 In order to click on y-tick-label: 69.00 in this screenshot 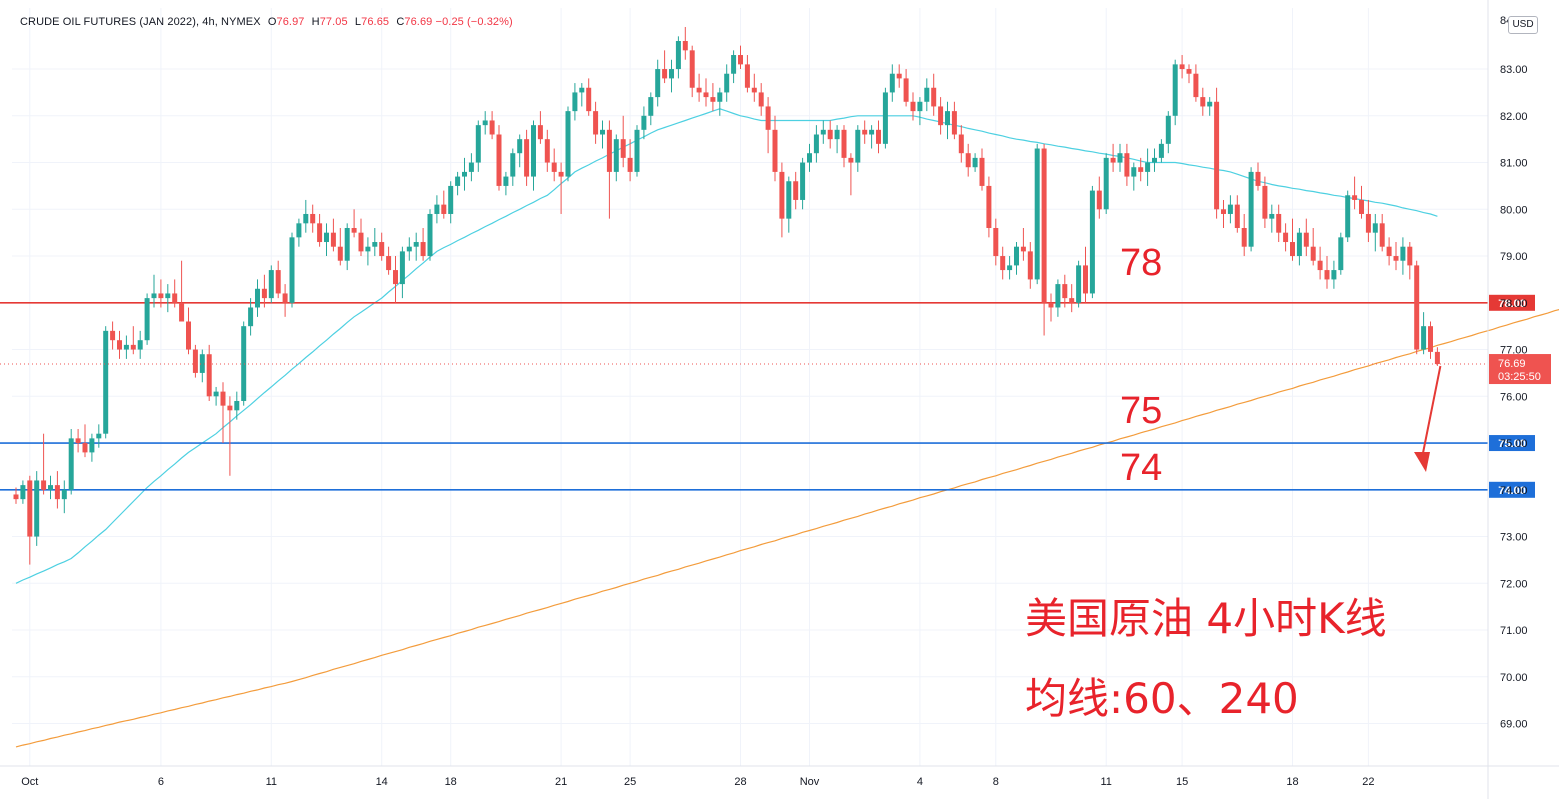, I will do `click(1514, 725)`.